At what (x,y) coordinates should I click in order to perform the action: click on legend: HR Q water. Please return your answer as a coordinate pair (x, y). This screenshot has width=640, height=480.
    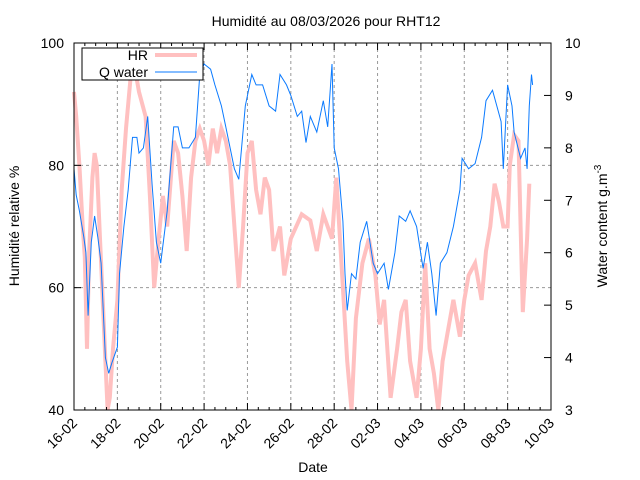
    Looking at the image, I should click on (142, 64).